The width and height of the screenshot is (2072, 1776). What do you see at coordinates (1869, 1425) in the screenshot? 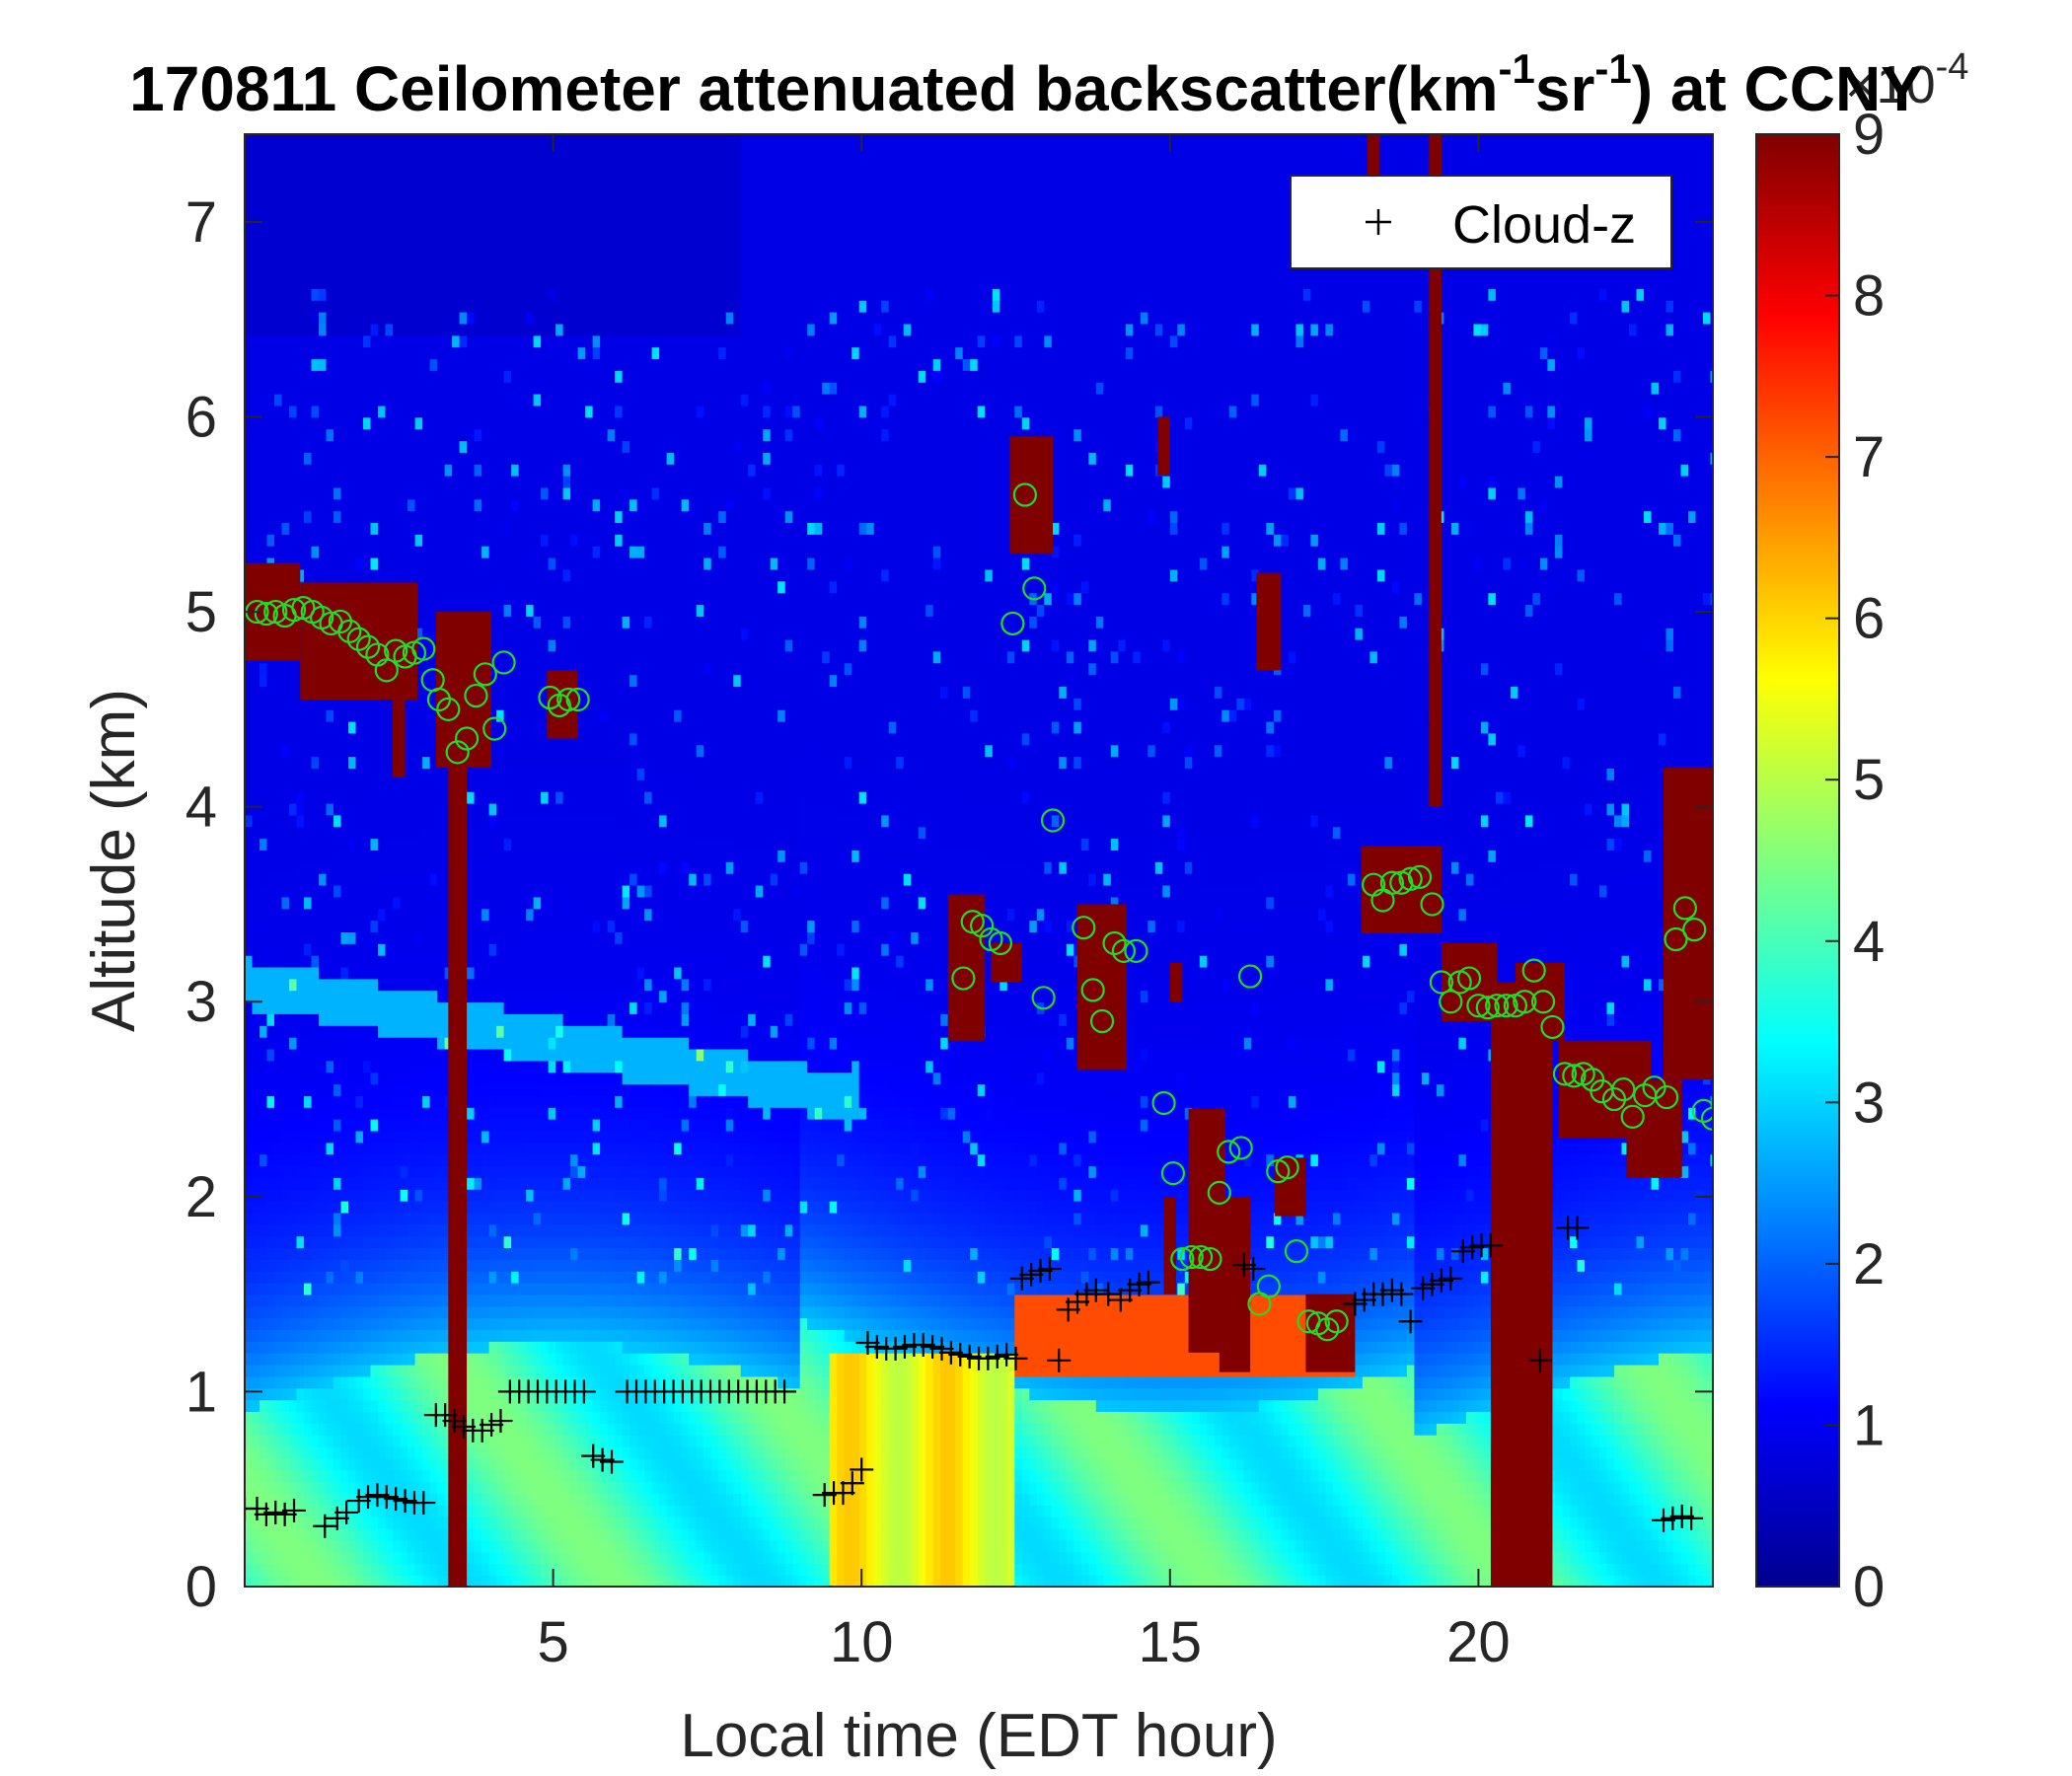
I see `colorbar-tick-label: 1` at bounding box center [1869, 1425].